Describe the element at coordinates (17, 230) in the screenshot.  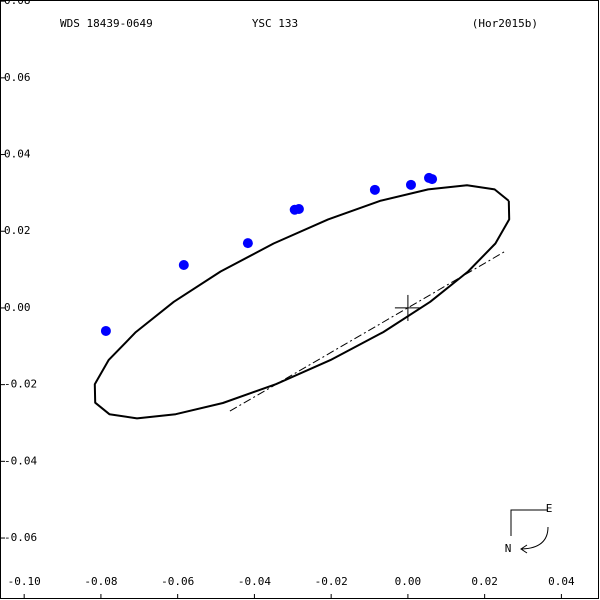
I see `y-tick-label: 0.02` at that location.